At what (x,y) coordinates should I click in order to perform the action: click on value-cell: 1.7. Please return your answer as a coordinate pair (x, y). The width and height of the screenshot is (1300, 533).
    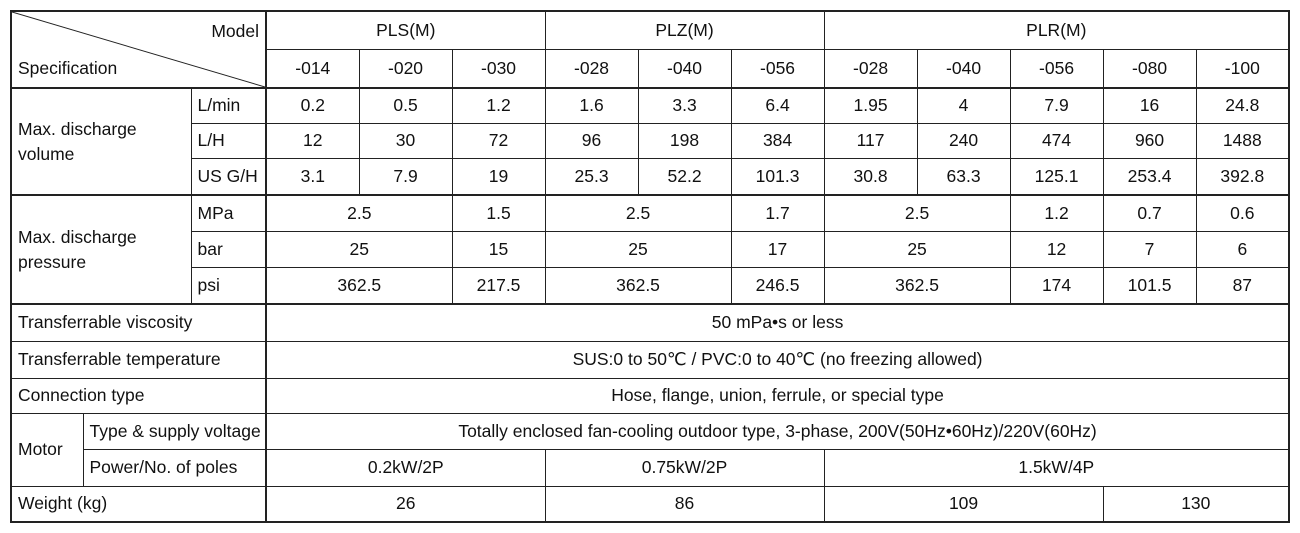
    Looking at the image, I should click on (777, 213).